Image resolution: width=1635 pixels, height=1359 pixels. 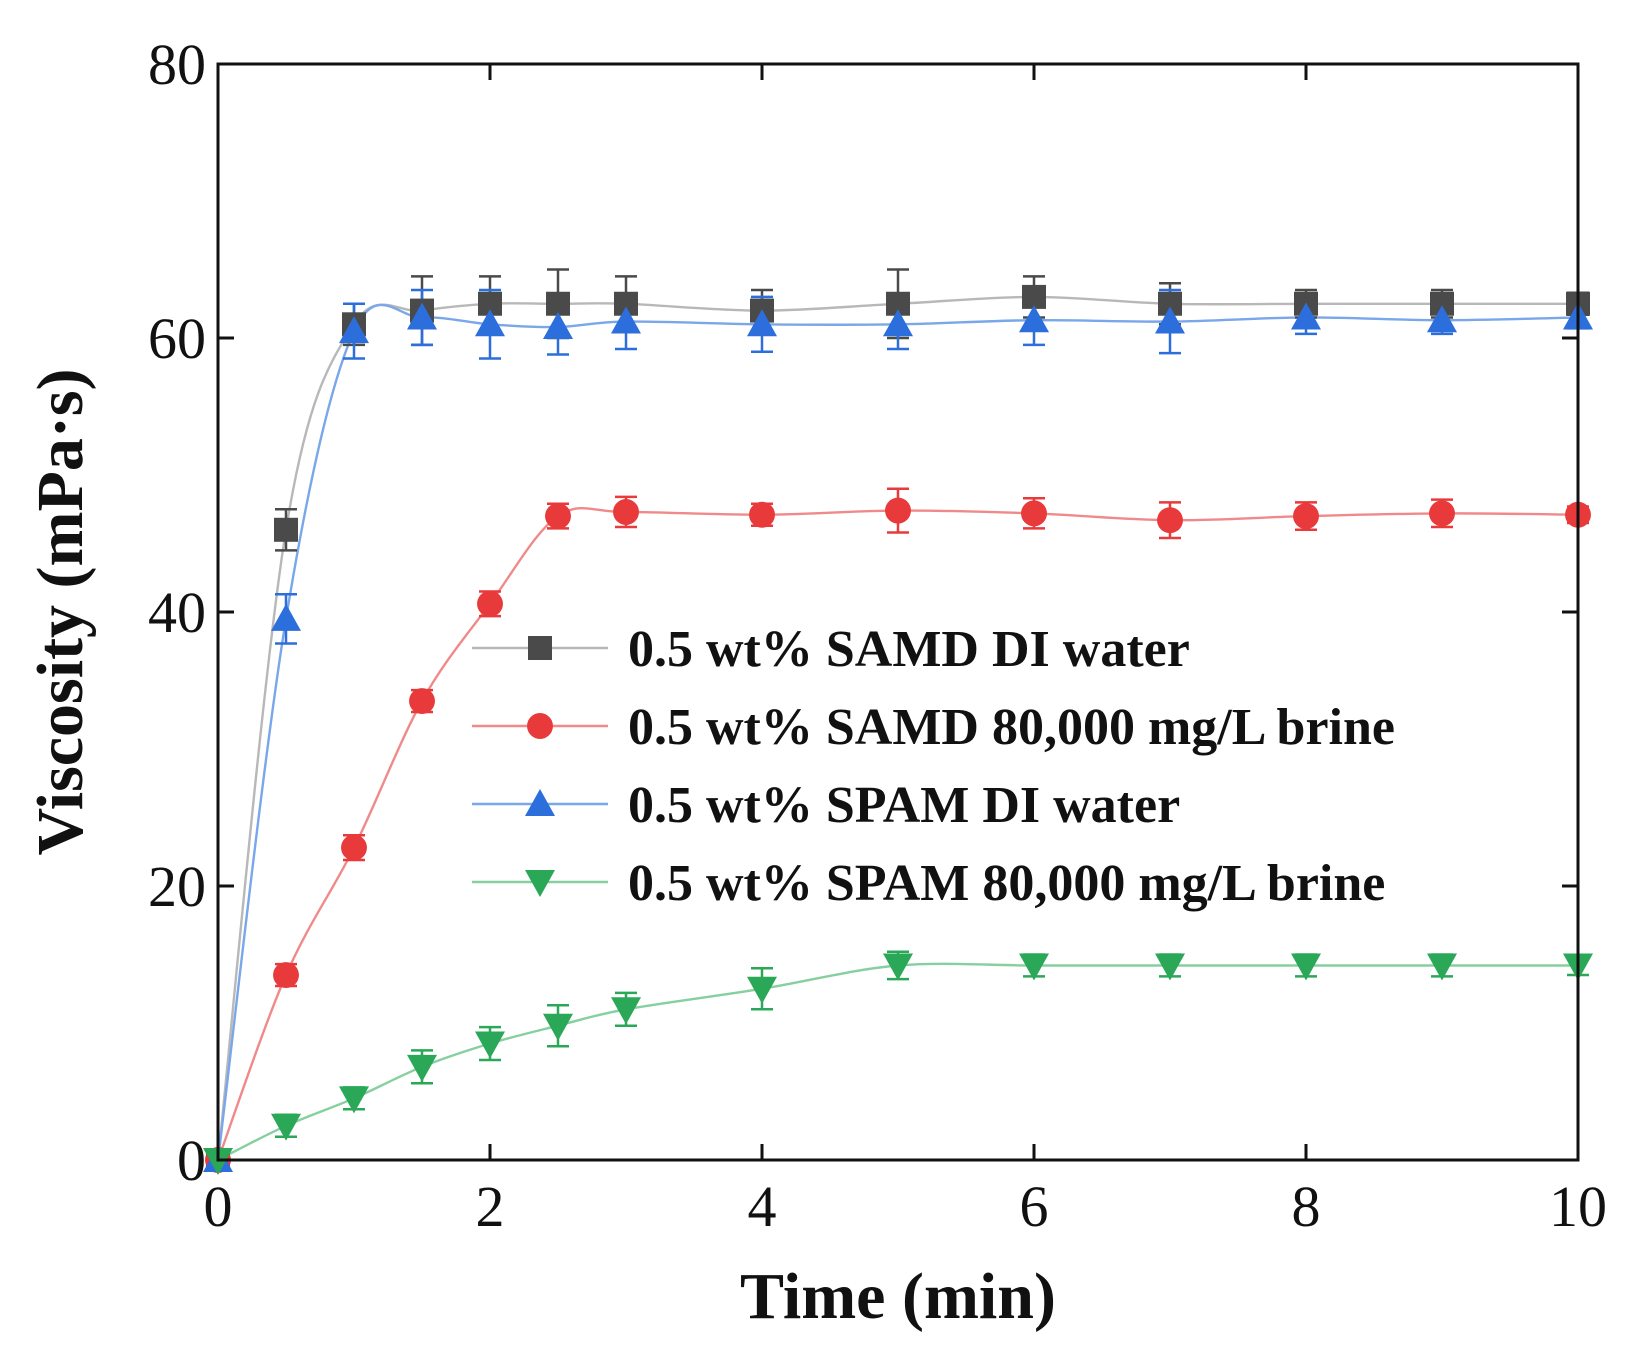 I want to click on y-tick-label: 20, so click(x=177, y=886).